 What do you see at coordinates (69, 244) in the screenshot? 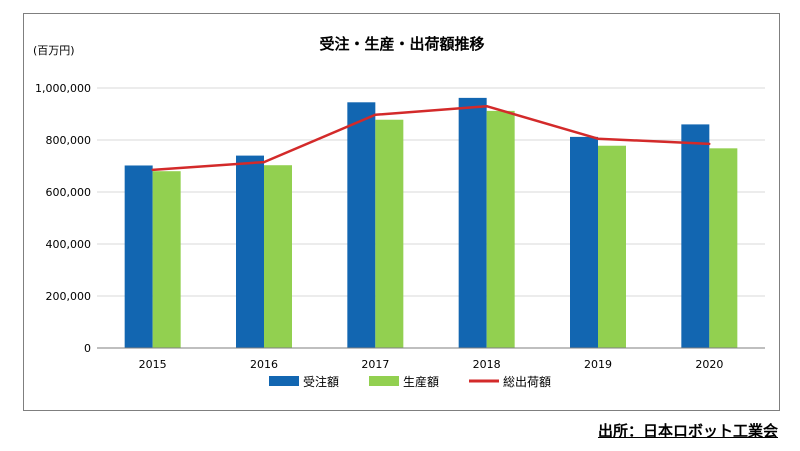
I see `y-tick-label: 400,000` at bounding box center [69, 244].